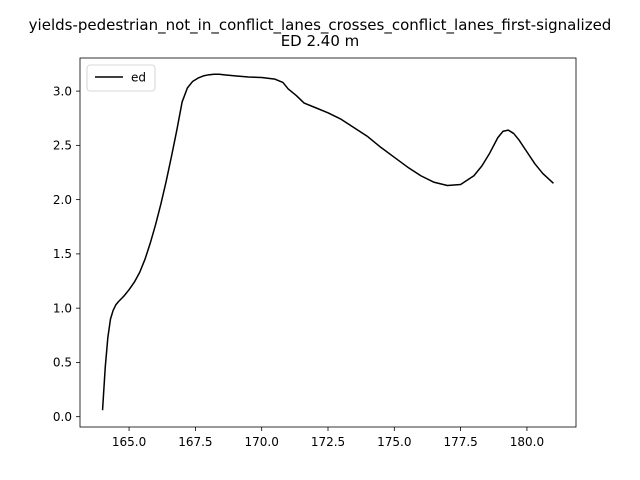  What do you see at coordinates (62, 308) in the screenshot?
I see `y-tick-label: 1.0` at bounding box center [62, 308].